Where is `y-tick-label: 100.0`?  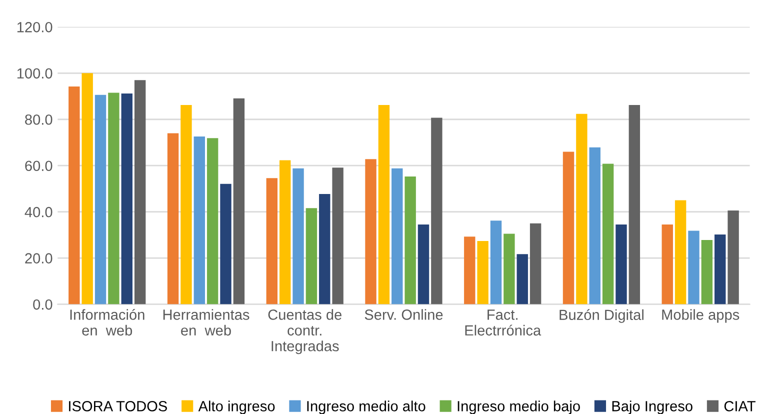
y-tick-label: 100.0 is located at coordinates (34, 73).